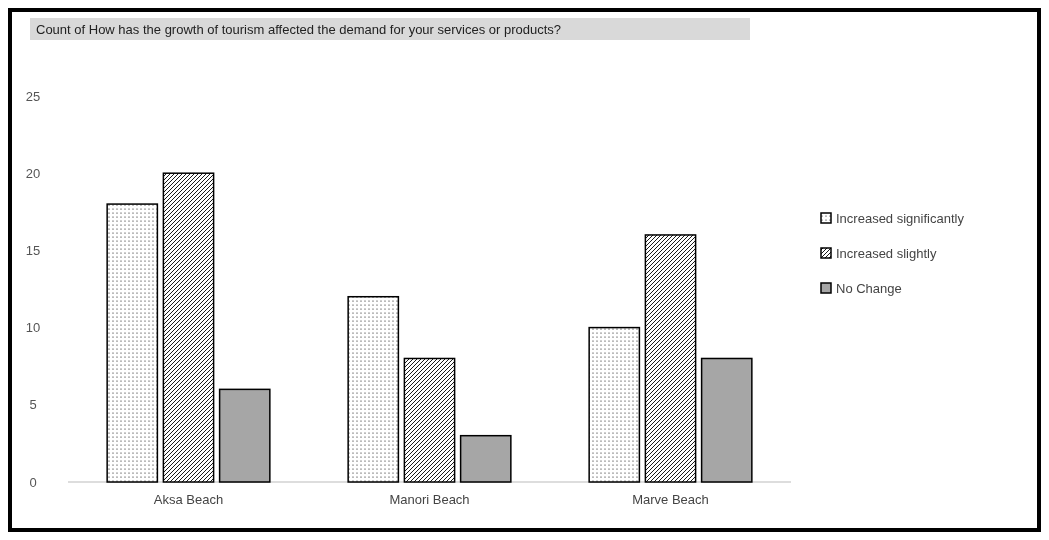 Image resolution: width=1049 pixels, height=540 pixels. Describe the element at coordinates (33, 250) in the screenshot. I see `y-tick-label: 15` at that location.